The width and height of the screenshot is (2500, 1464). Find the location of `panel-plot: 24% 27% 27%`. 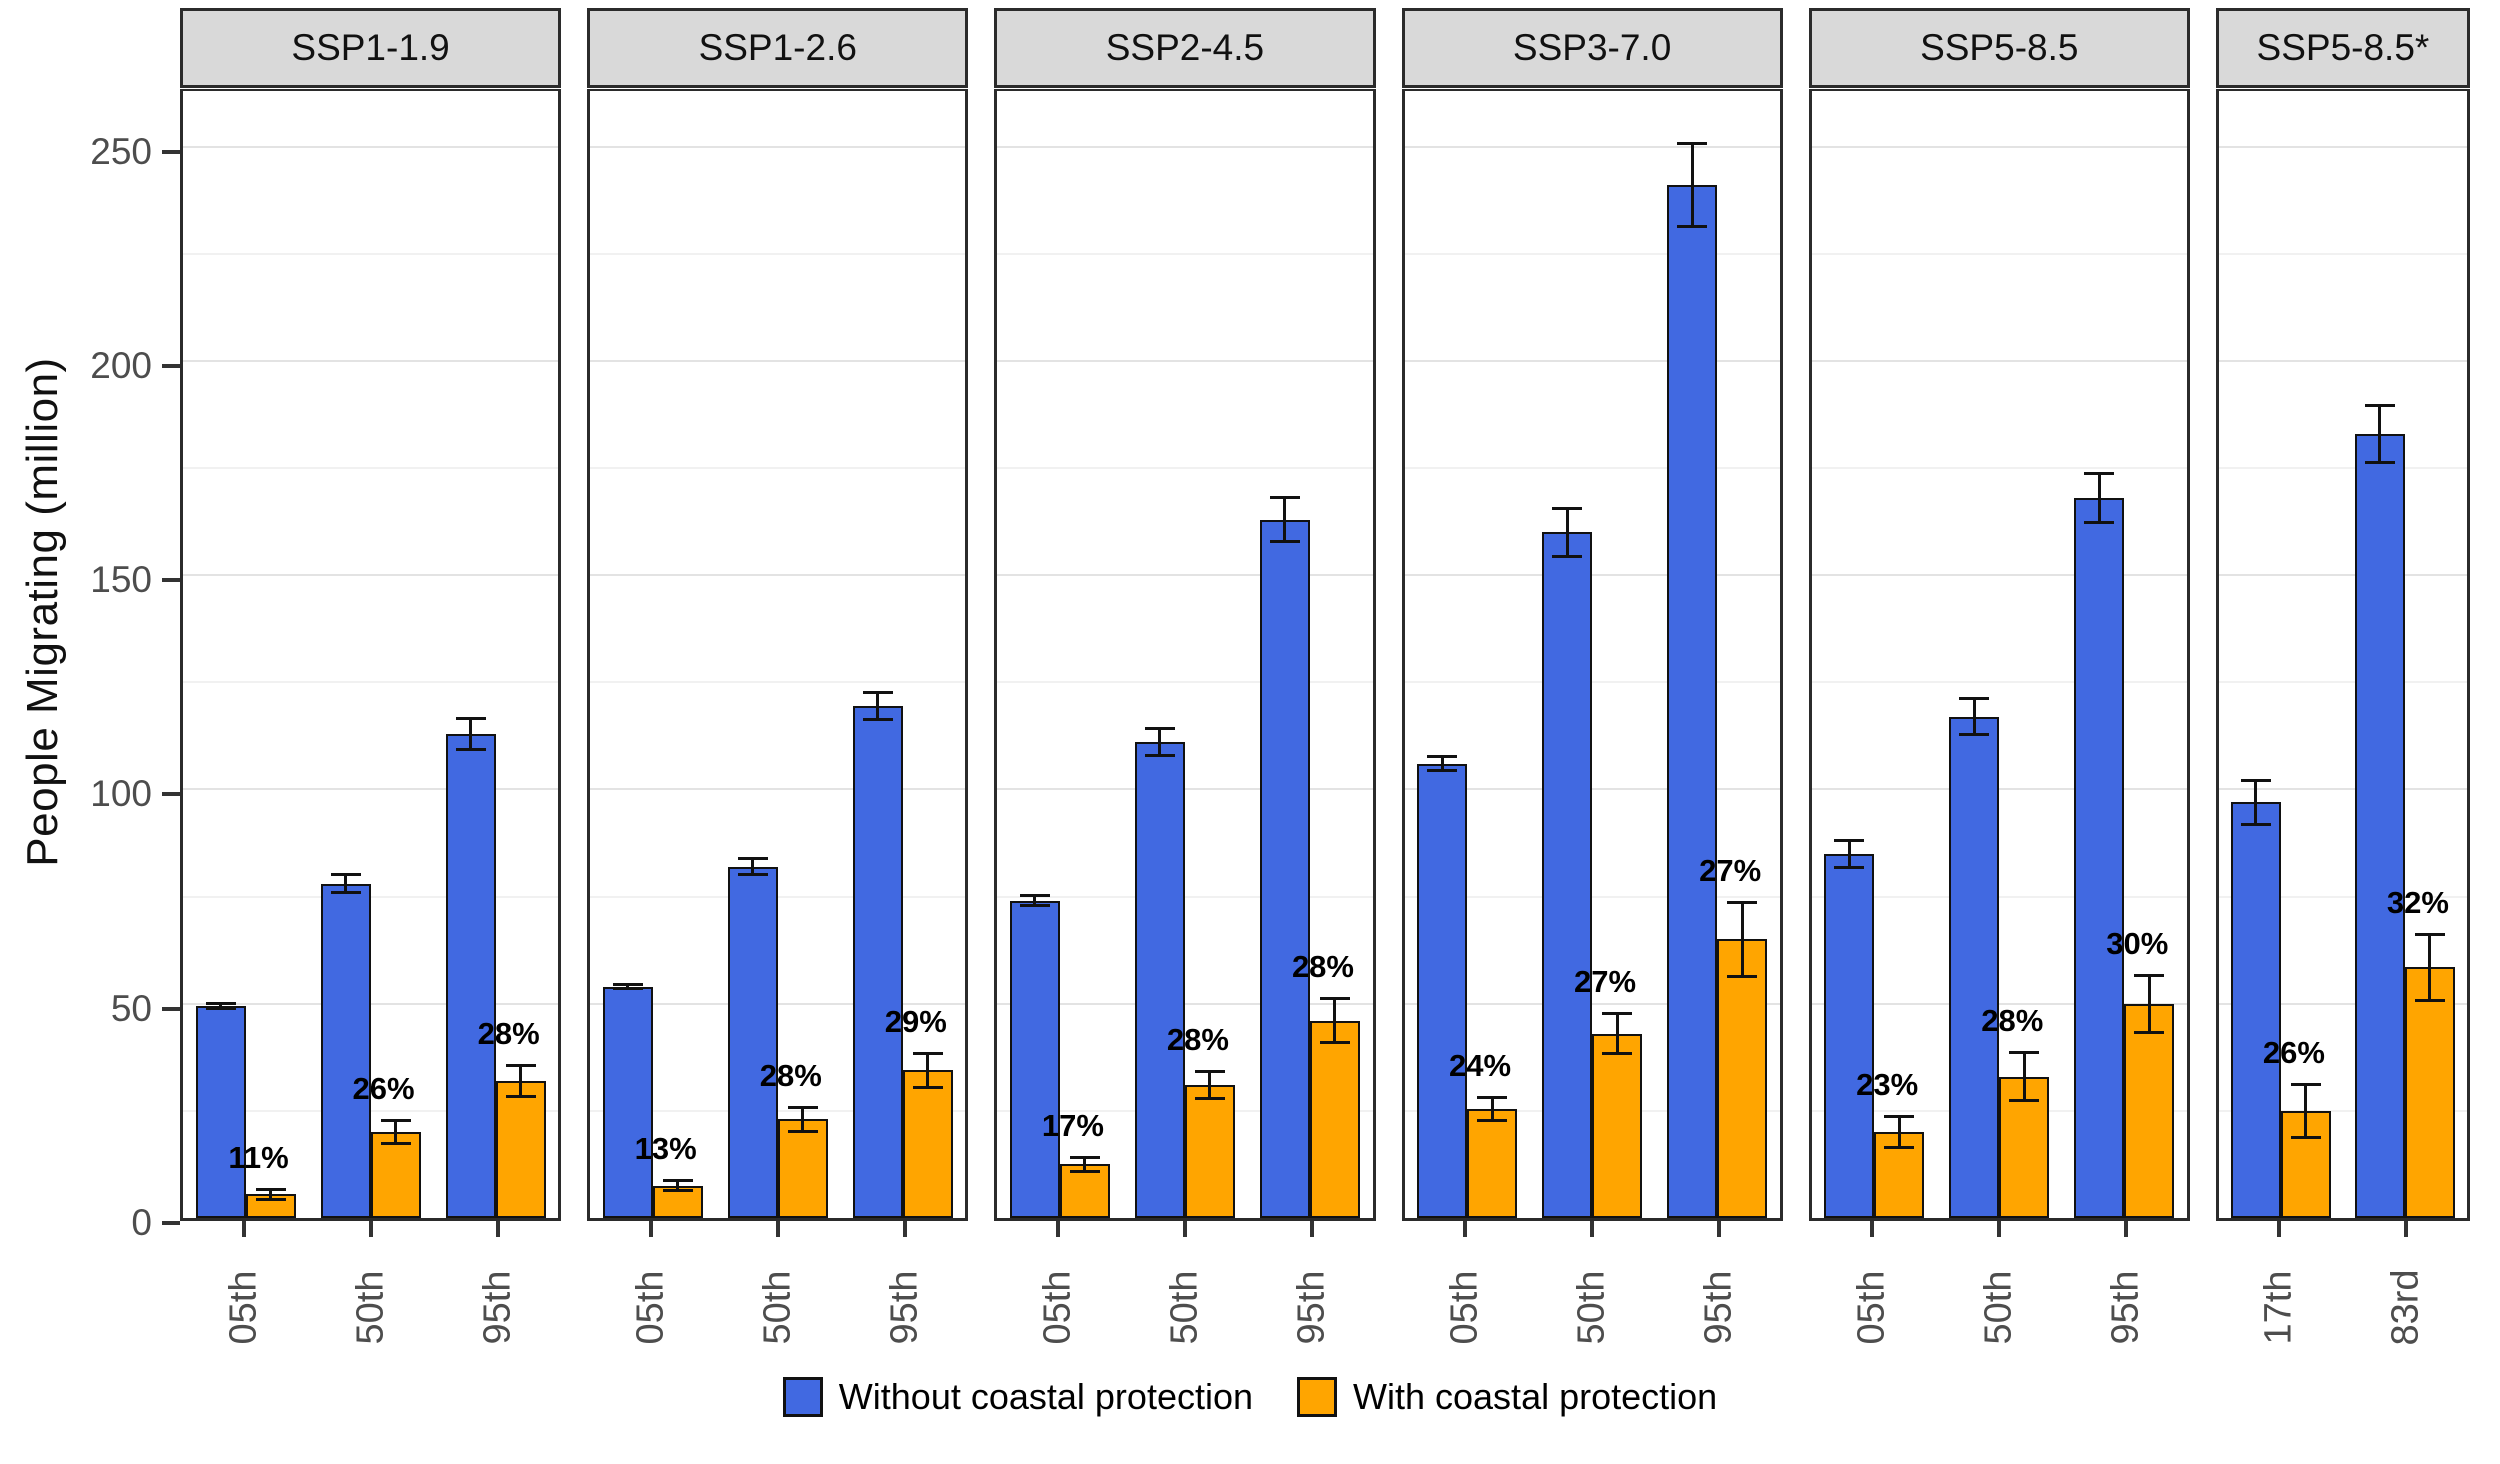

panel-plot: 24% 27% 27% is located at coordinates (1592, 655).